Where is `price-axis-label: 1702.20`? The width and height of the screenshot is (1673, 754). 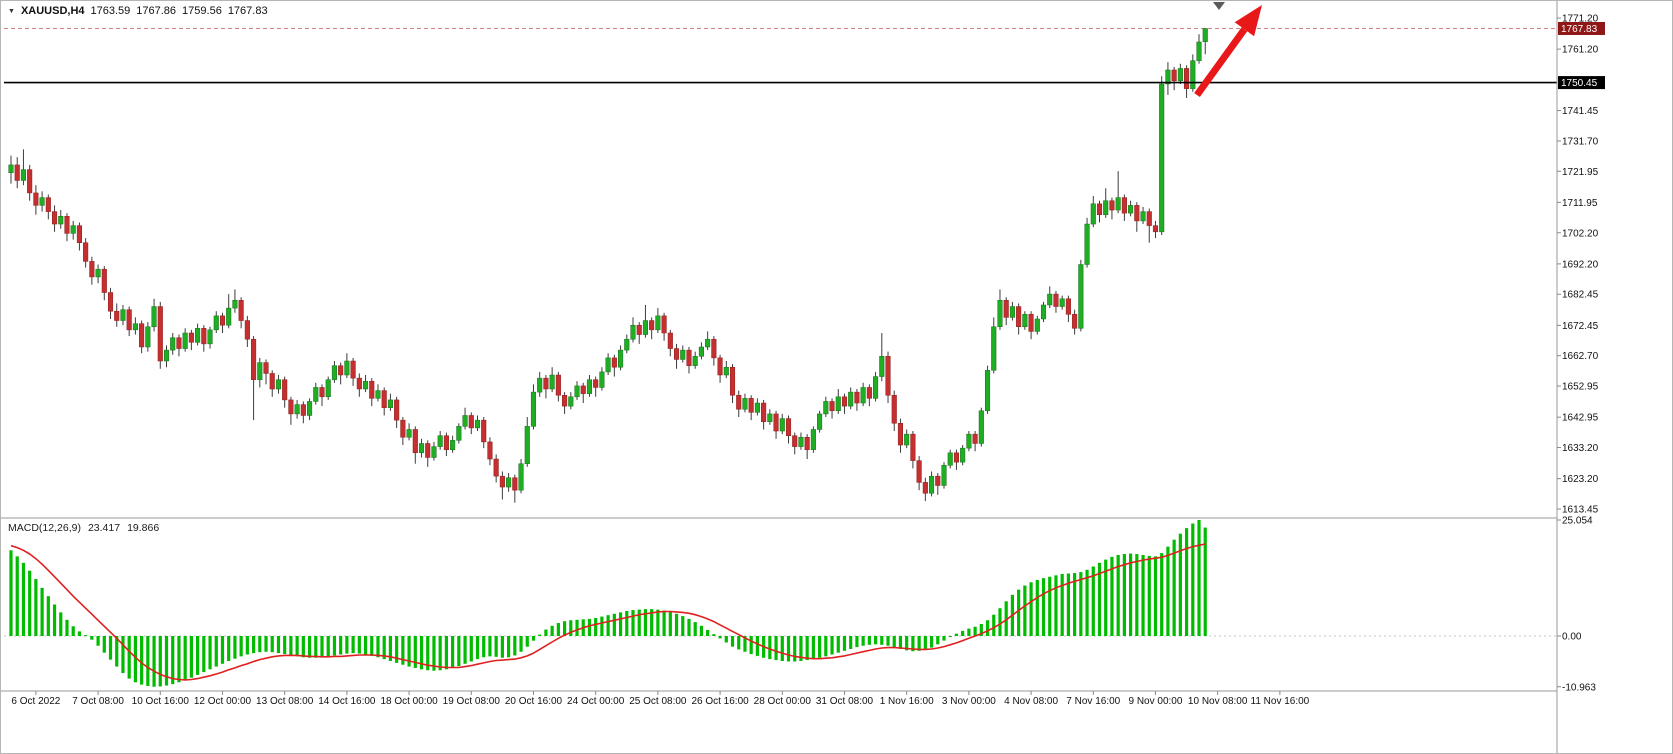 price-axis-label: 1702.20 is located at coordinates (1580, 233).